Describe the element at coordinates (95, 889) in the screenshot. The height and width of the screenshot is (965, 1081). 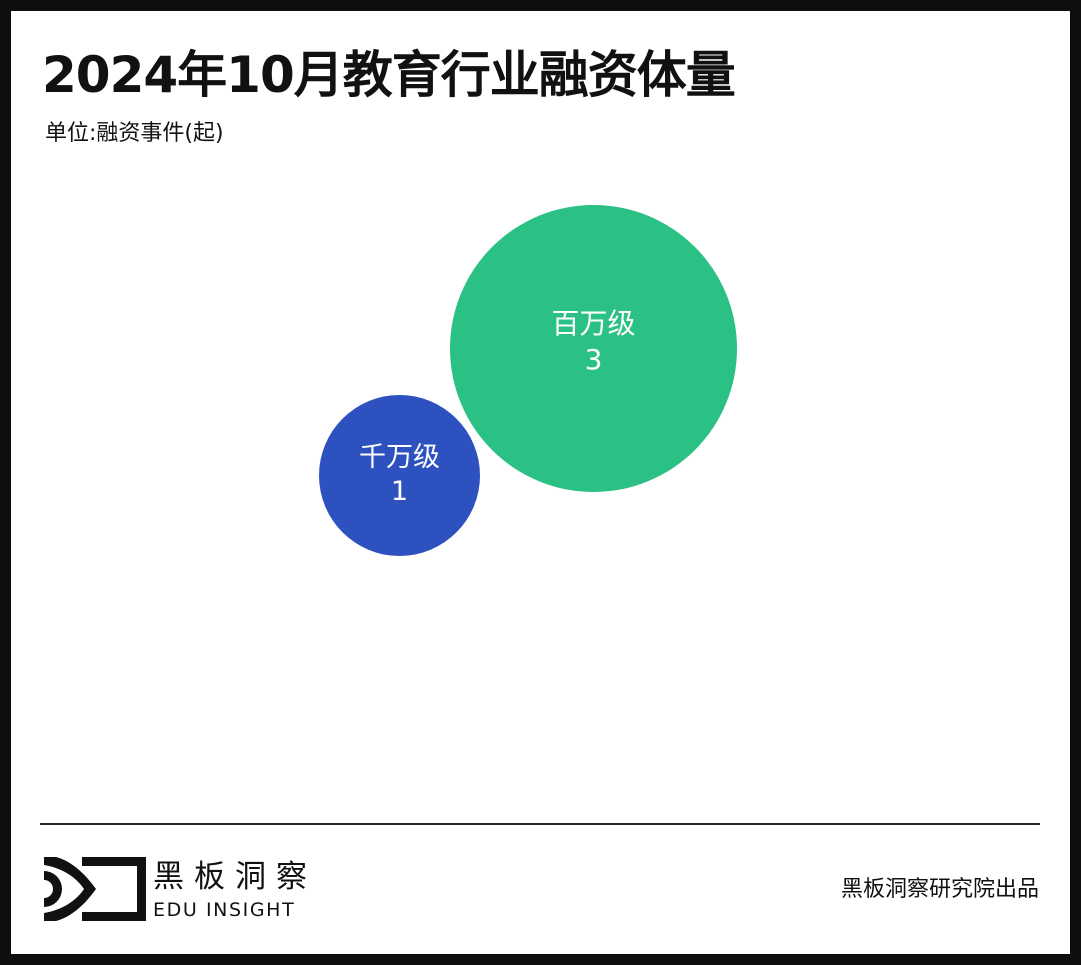
I see `eye-logo-icon` at that location.